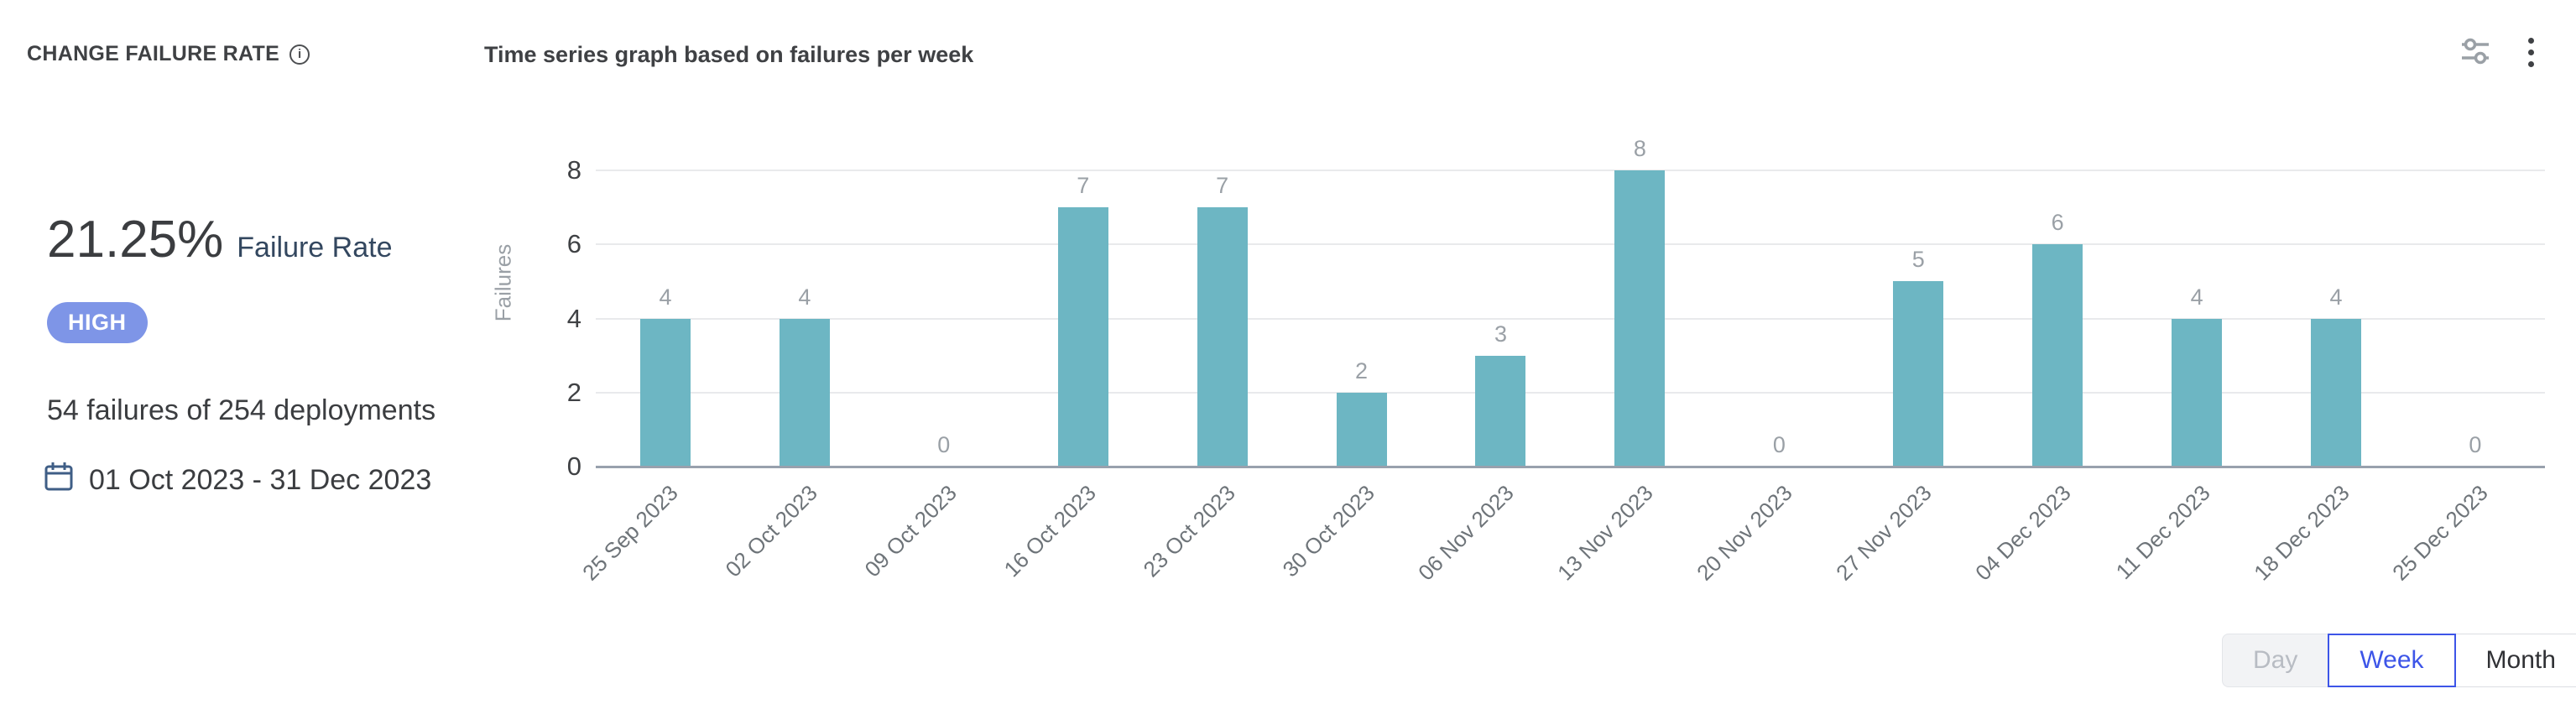  I want to click on bar-slot: 5 27 Nov 2023, so click(1910, 377).